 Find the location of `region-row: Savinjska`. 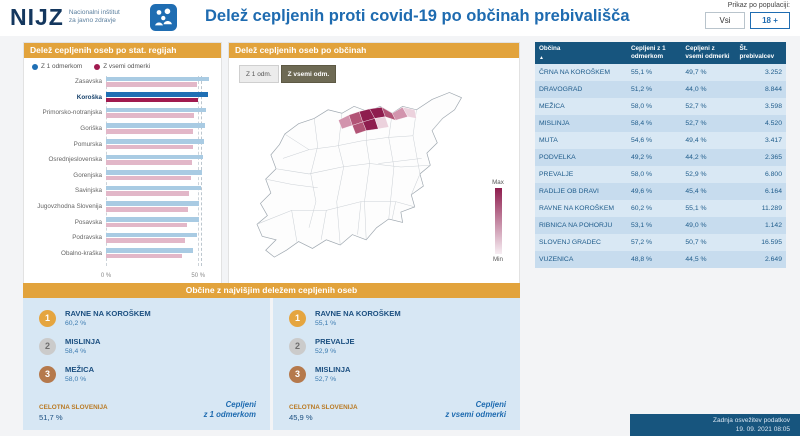

region-row: Savinjska is located at coordinates (119, 191).